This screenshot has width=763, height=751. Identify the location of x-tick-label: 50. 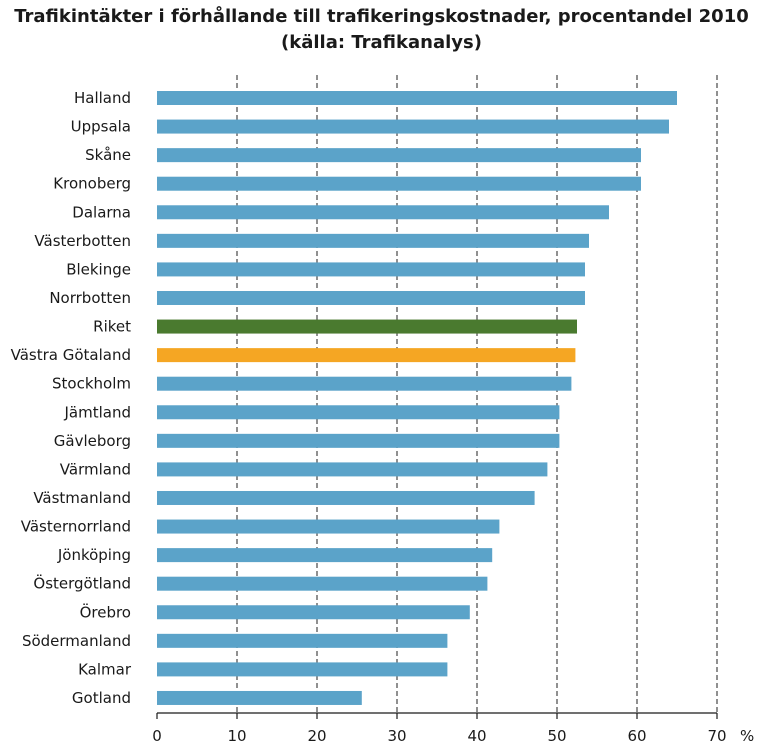
(556, 736).